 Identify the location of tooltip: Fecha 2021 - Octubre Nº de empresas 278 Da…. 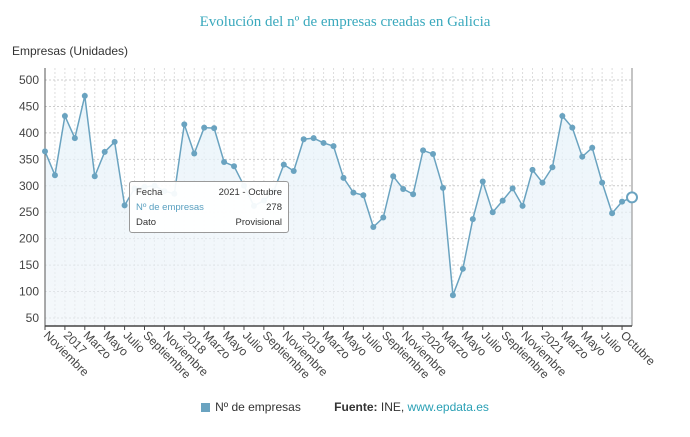
(209, 207).